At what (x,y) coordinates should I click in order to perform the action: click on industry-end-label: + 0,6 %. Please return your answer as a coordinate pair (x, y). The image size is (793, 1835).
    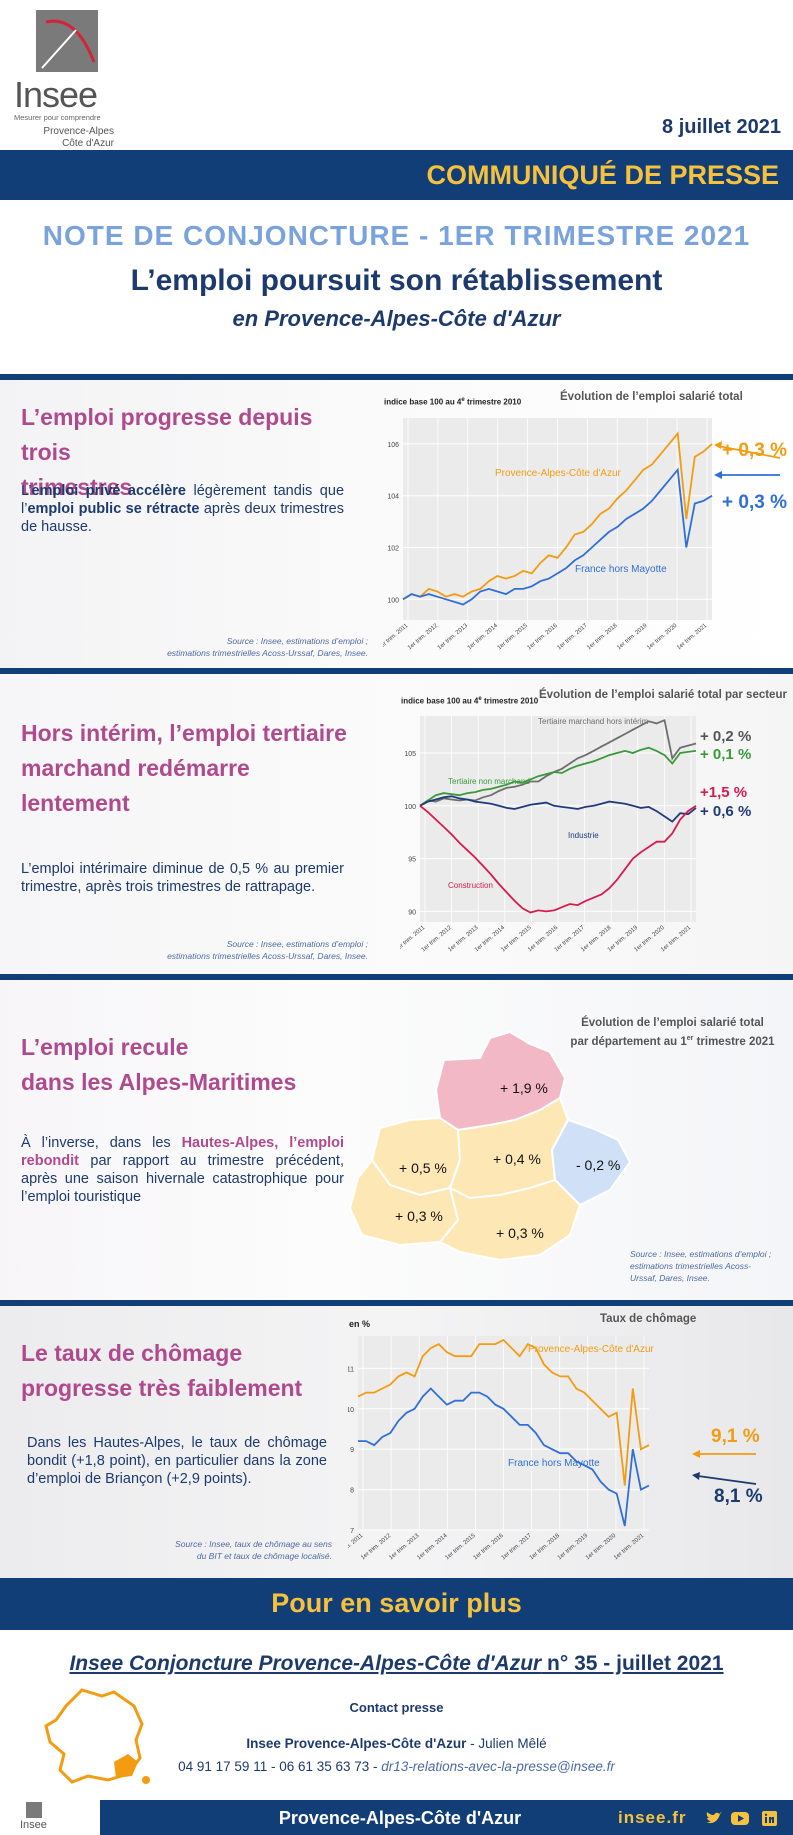
    Looking at the image, I should click on (726, 811).